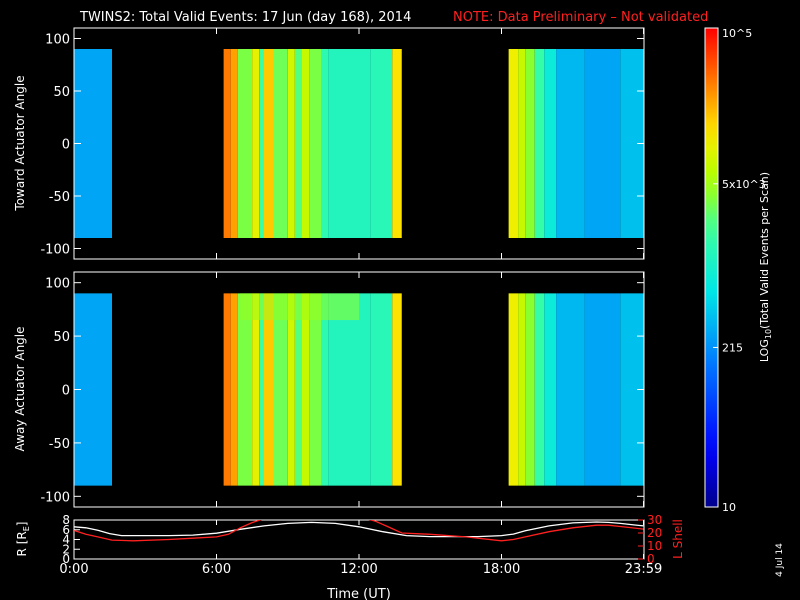  Describe the element at coordinates (580, 17) in the screenshot. I see `preliminary-note: NOTE: Data Preliminary – Not validated` at that location.